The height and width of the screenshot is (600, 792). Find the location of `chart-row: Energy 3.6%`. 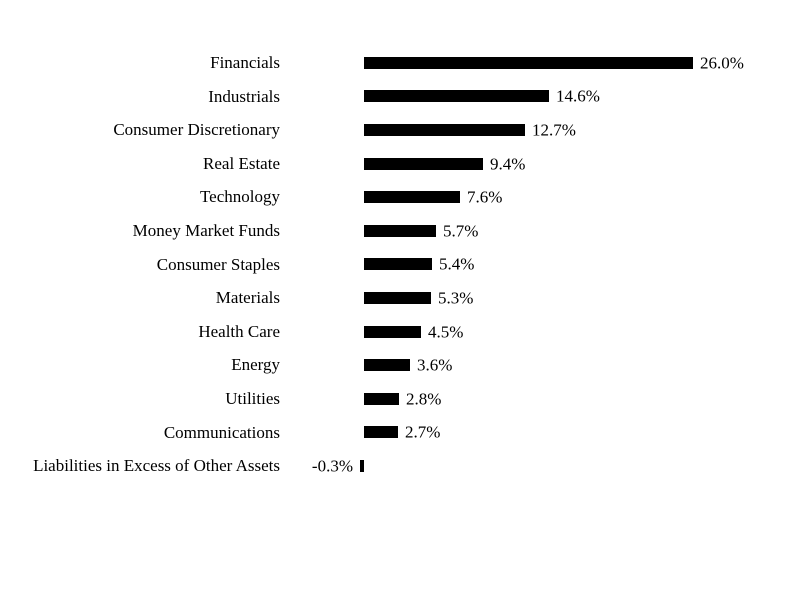

chart-row: Energy 3.6% is located at coordinates (396, 365).